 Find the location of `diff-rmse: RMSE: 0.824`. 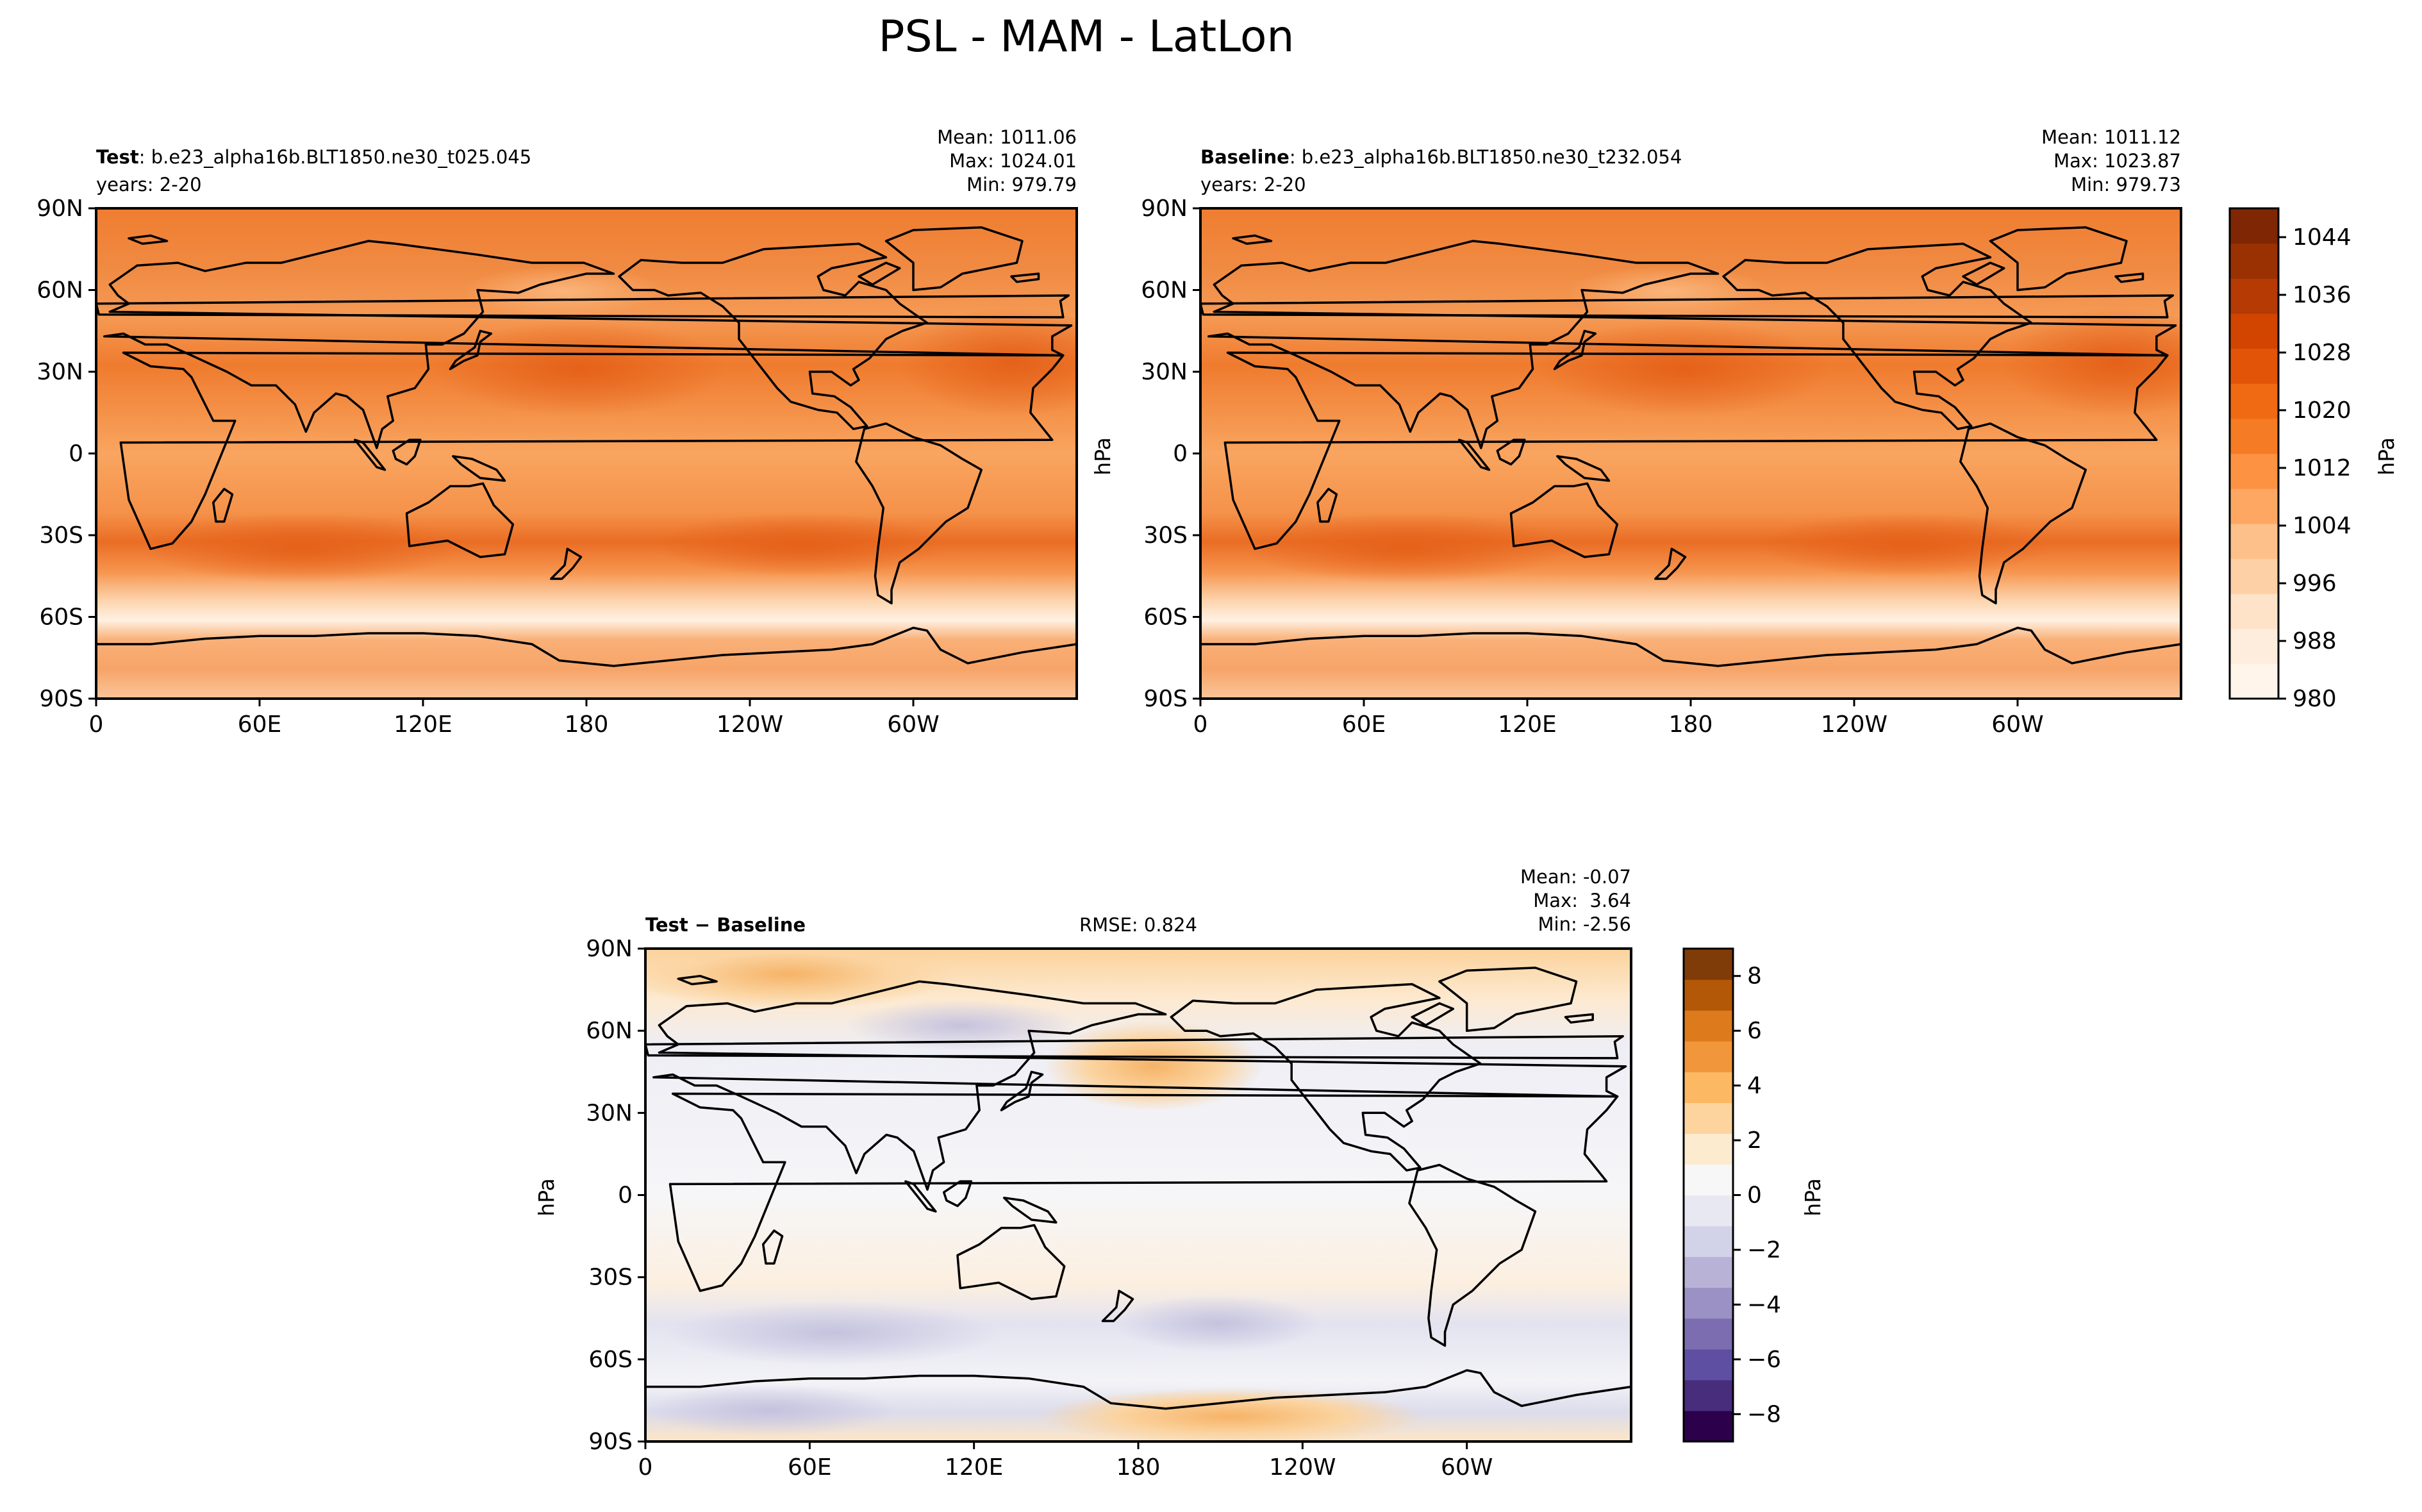

diff-rmse: RMSE: 0.824 is located at coordinates (1138, 925).